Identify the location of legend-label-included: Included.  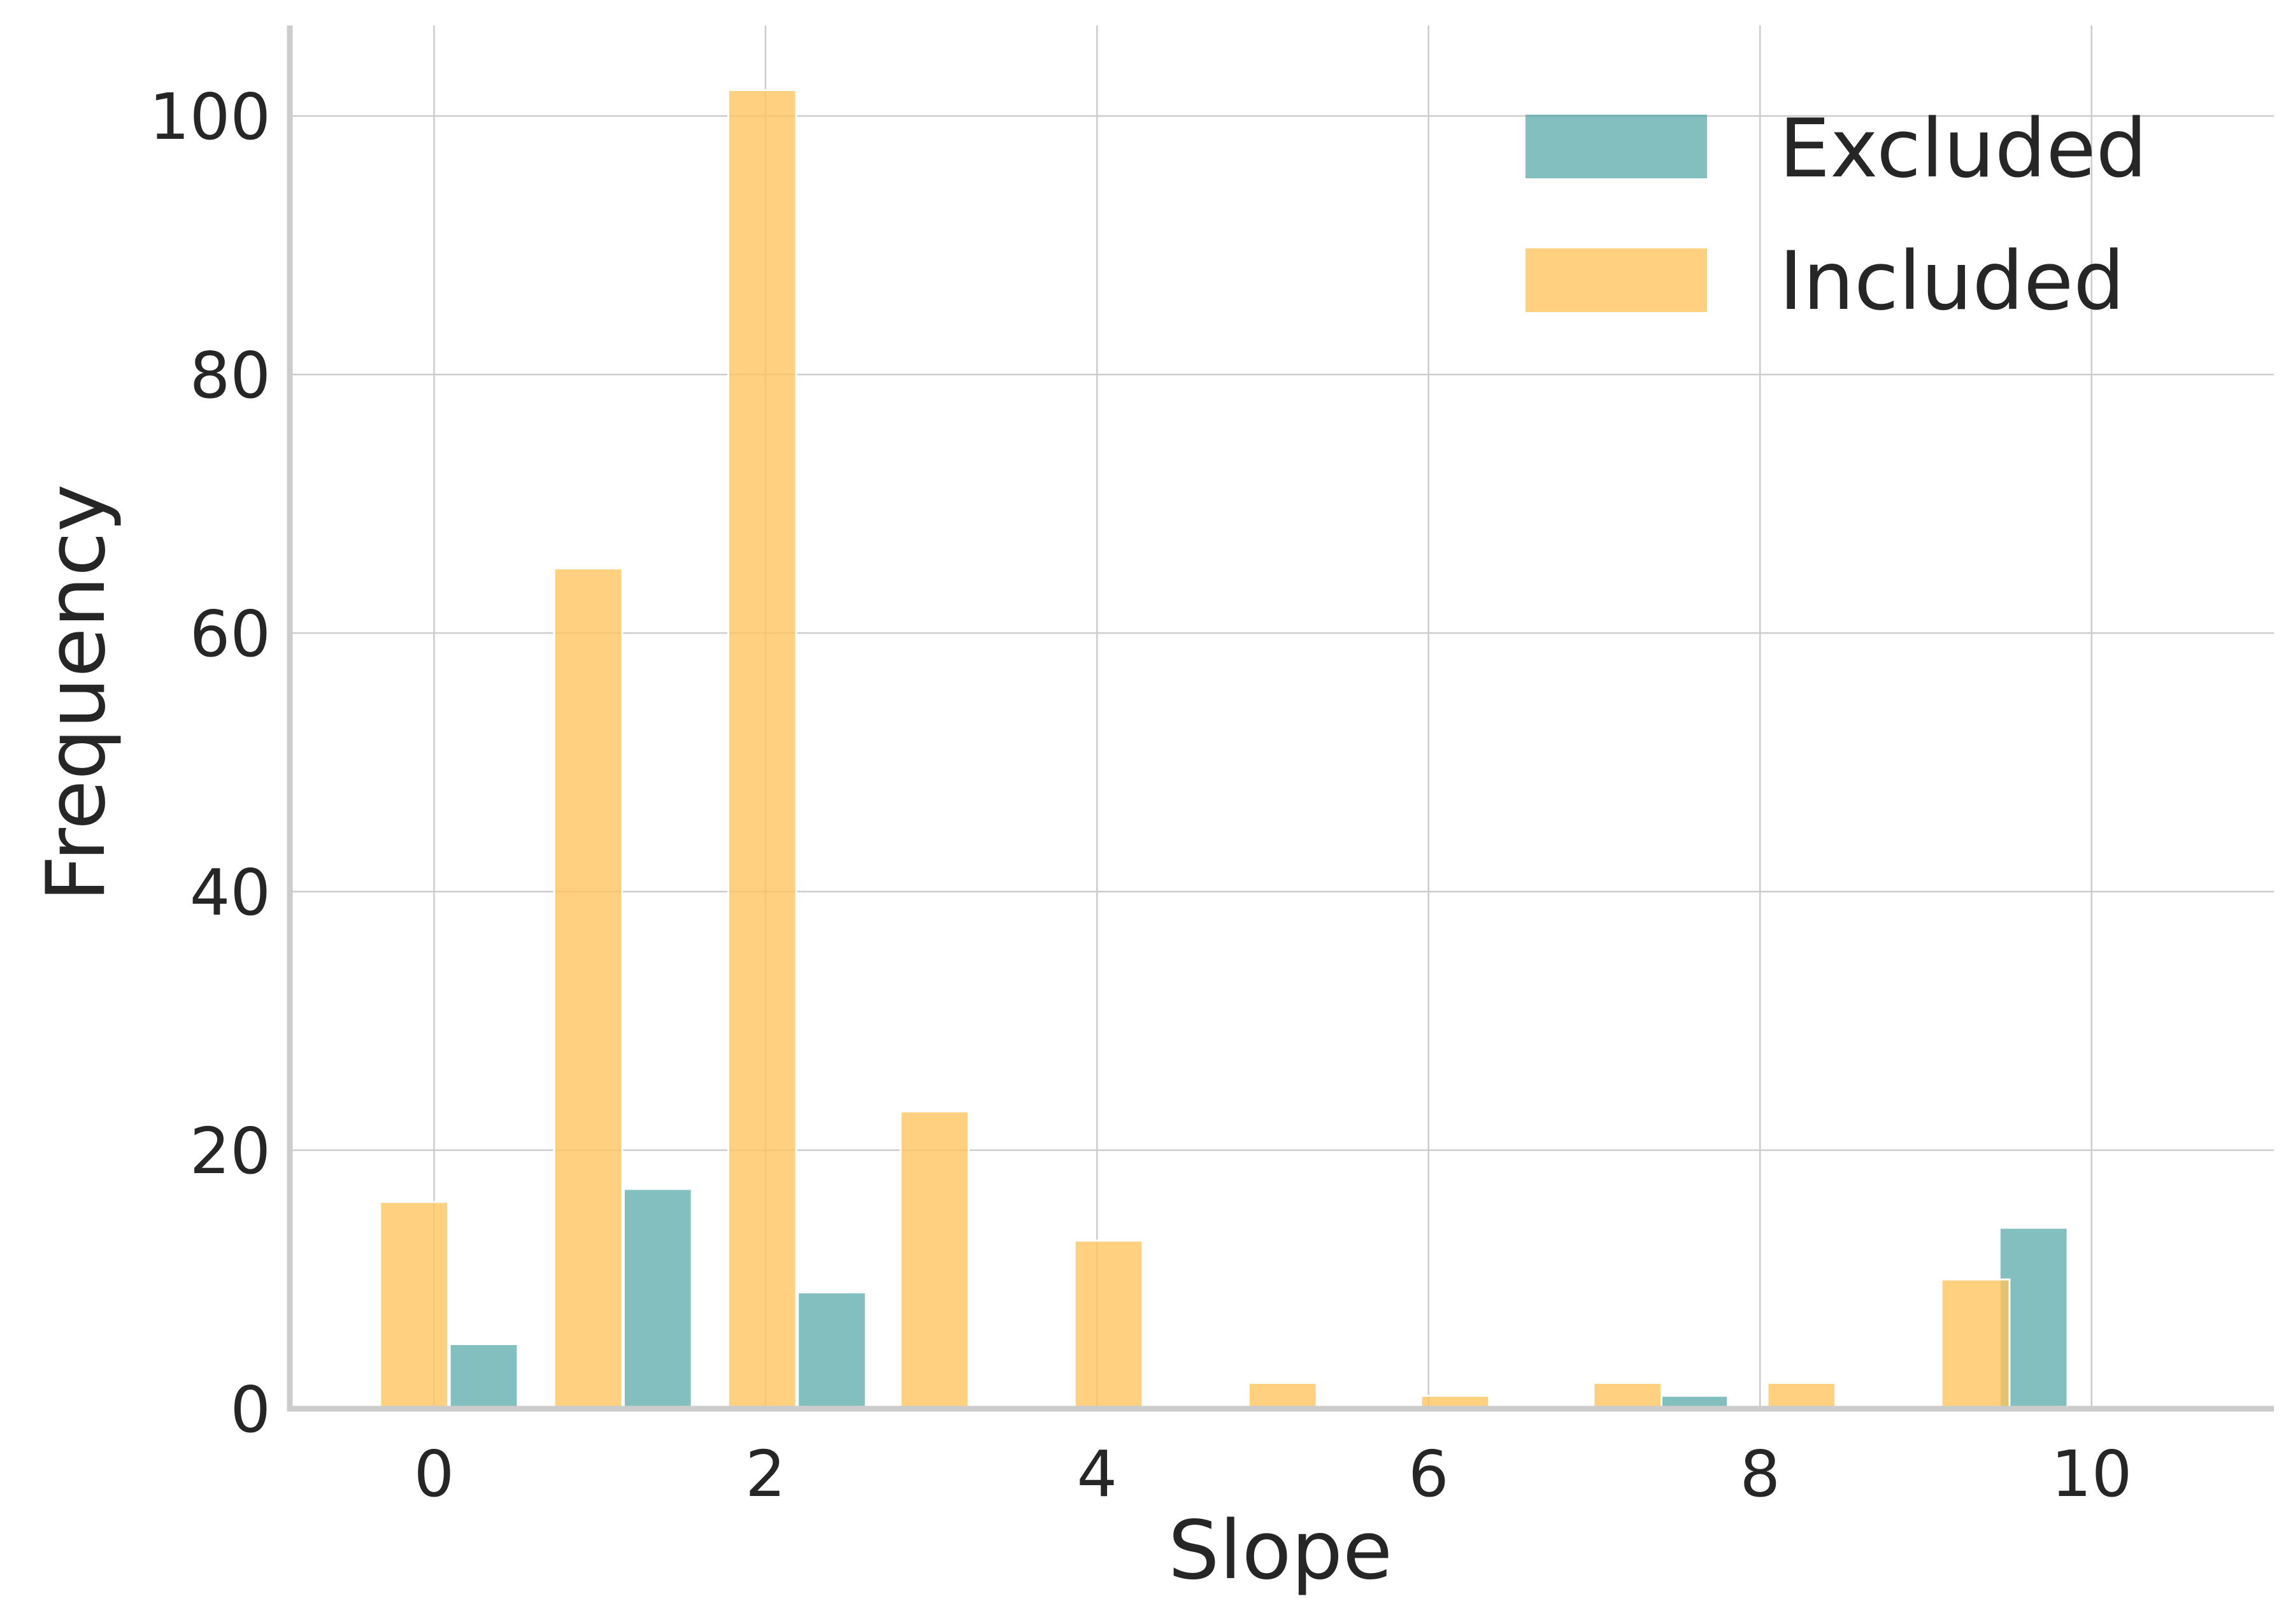
(1952, 281).